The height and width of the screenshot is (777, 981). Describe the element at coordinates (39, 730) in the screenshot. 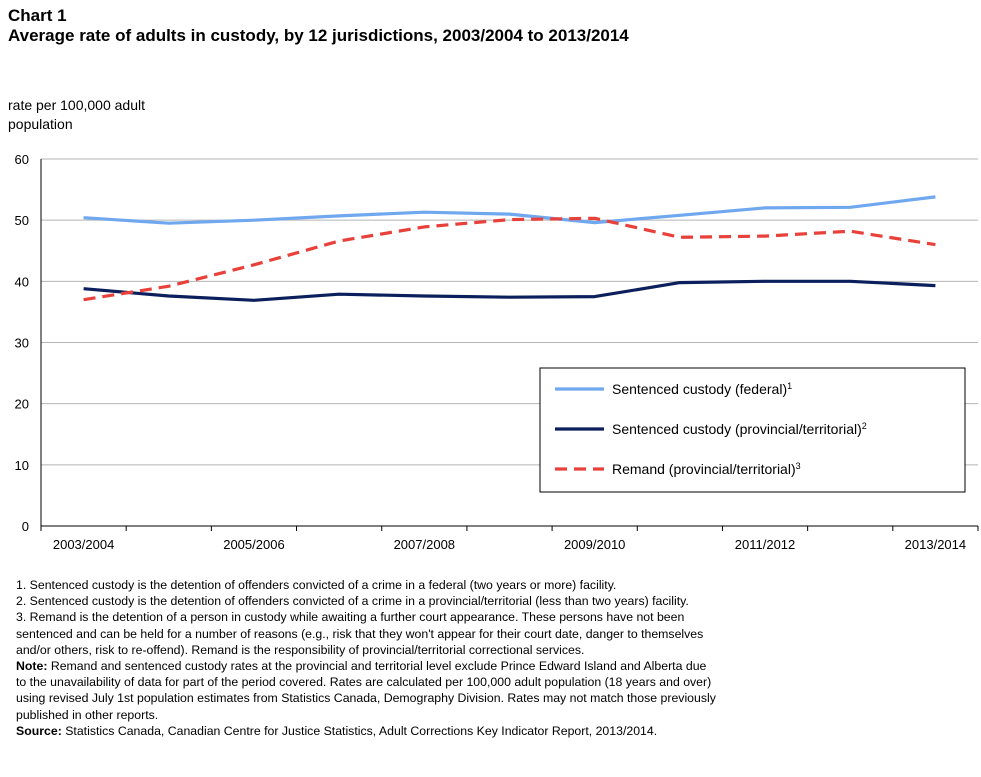

I see `source-label: Source:` at that location.